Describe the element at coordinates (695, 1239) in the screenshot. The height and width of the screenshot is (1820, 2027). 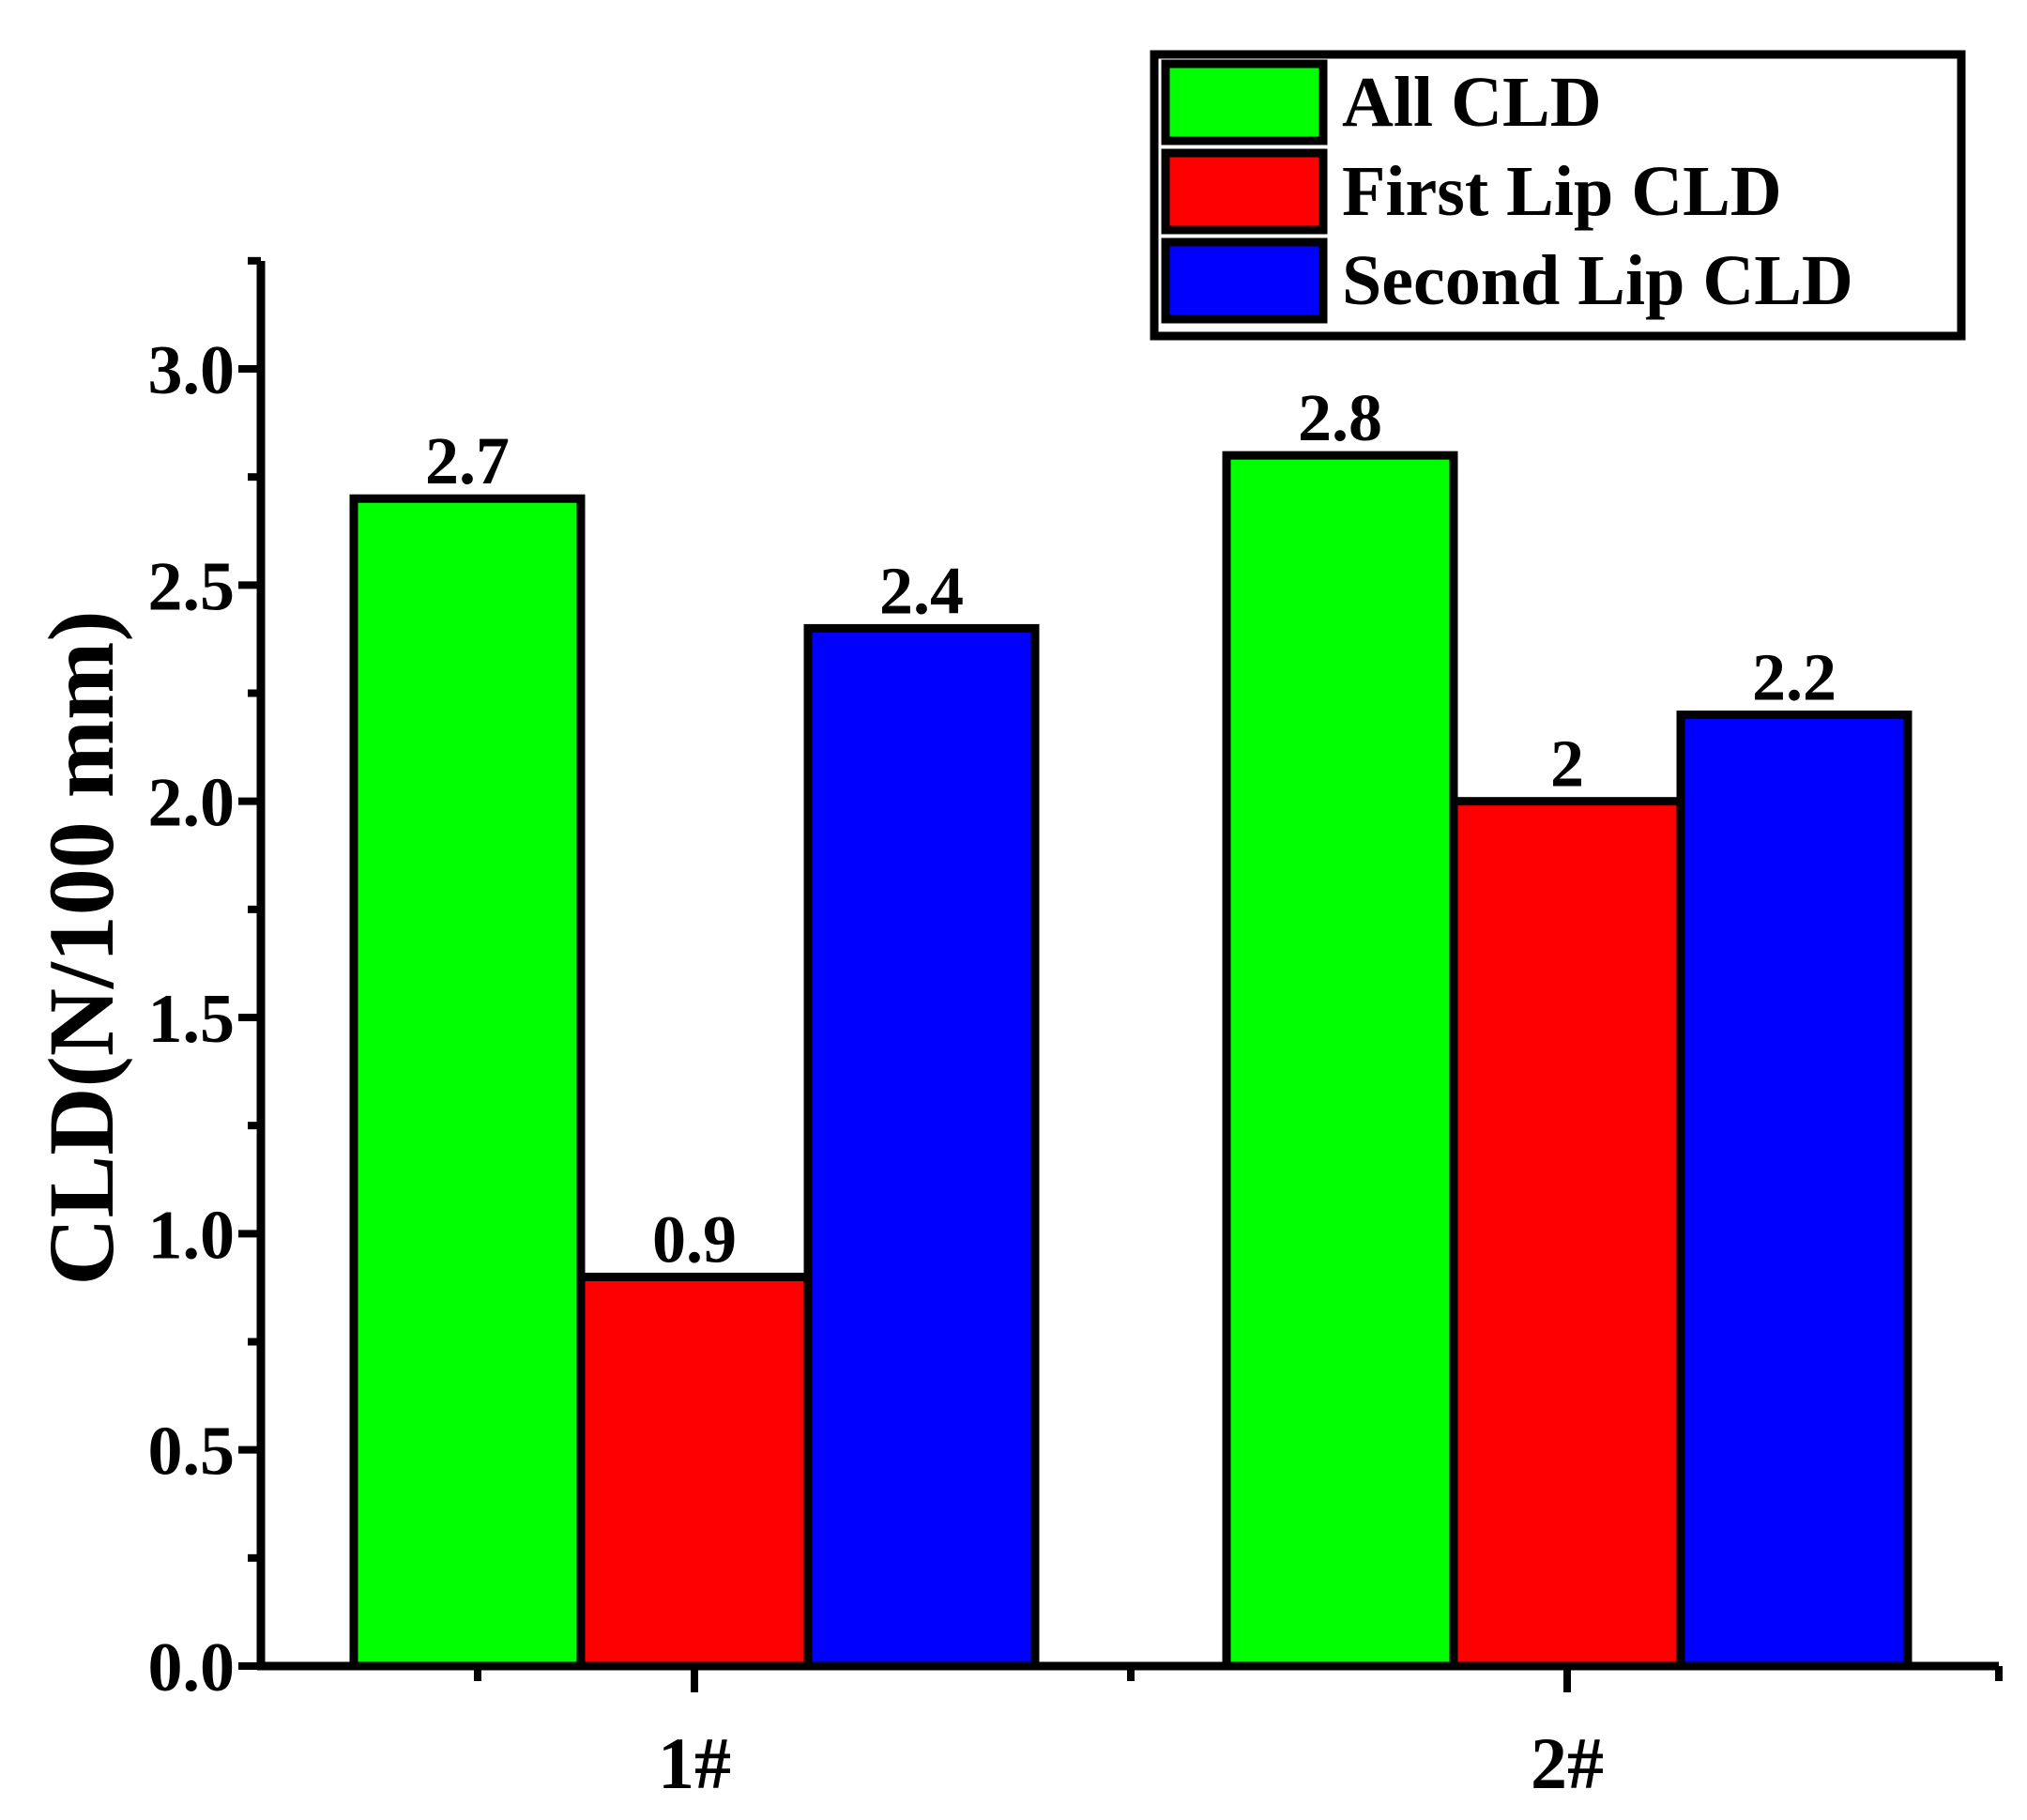
I see `data-label: 0.9` at that location.